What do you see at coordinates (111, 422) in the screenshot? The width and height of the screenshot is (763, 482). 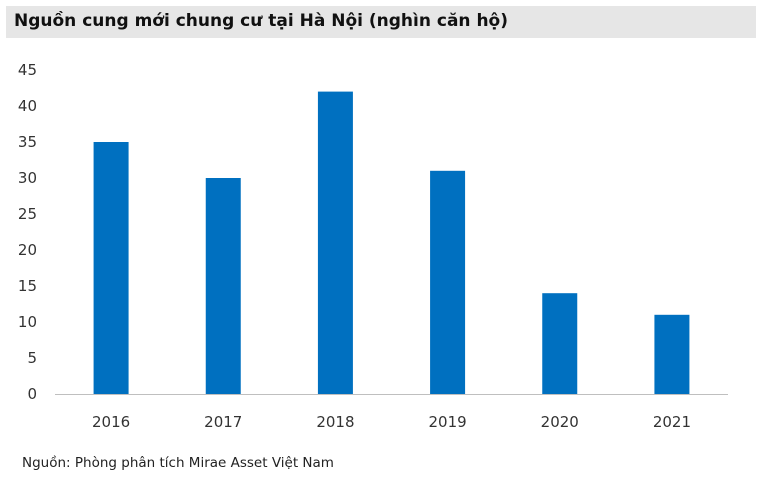 I see `x-tick-label: 2016` at bounding box center [111, 422].